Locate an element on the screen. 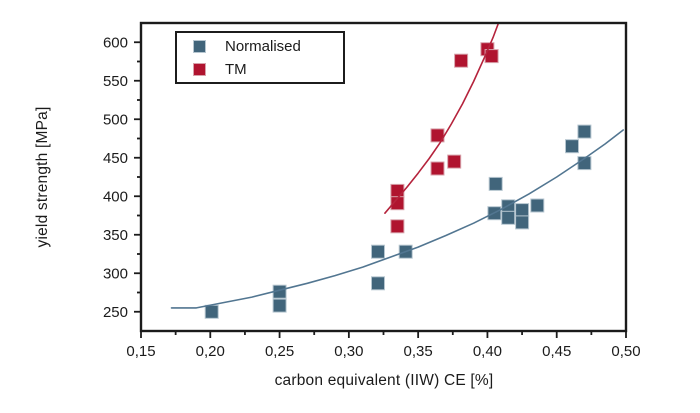  tm-marker-icon is located at coordinates (199, 69).